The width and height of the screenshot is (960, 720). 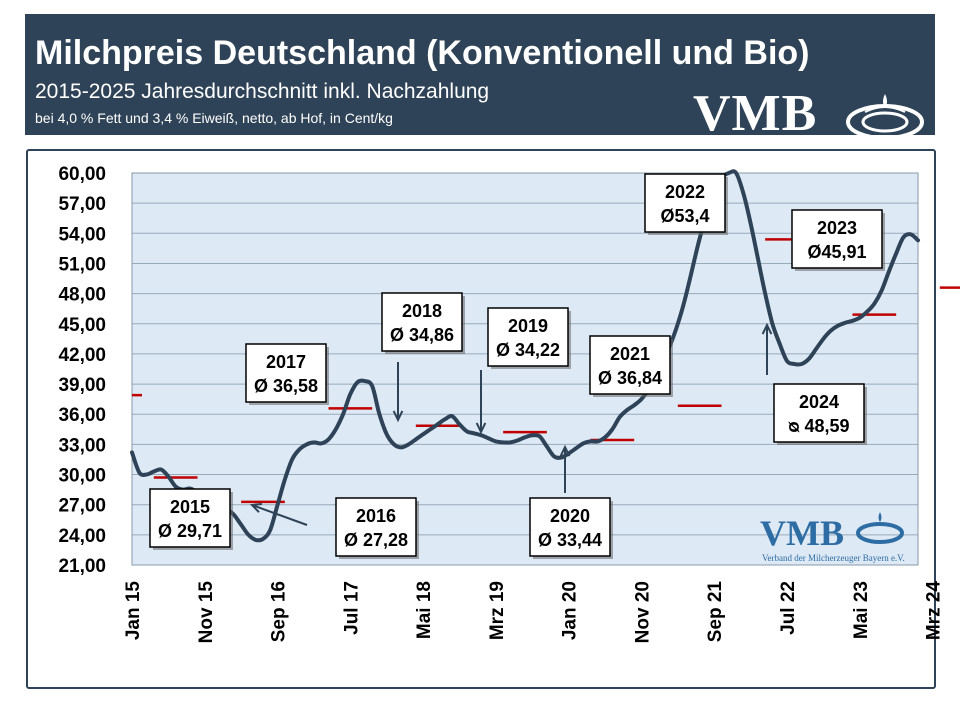 What do you see at coordinates (82, 536) in the screenshot?
I see `y-tick-label: 24,00` at bounding box center [82, 536].